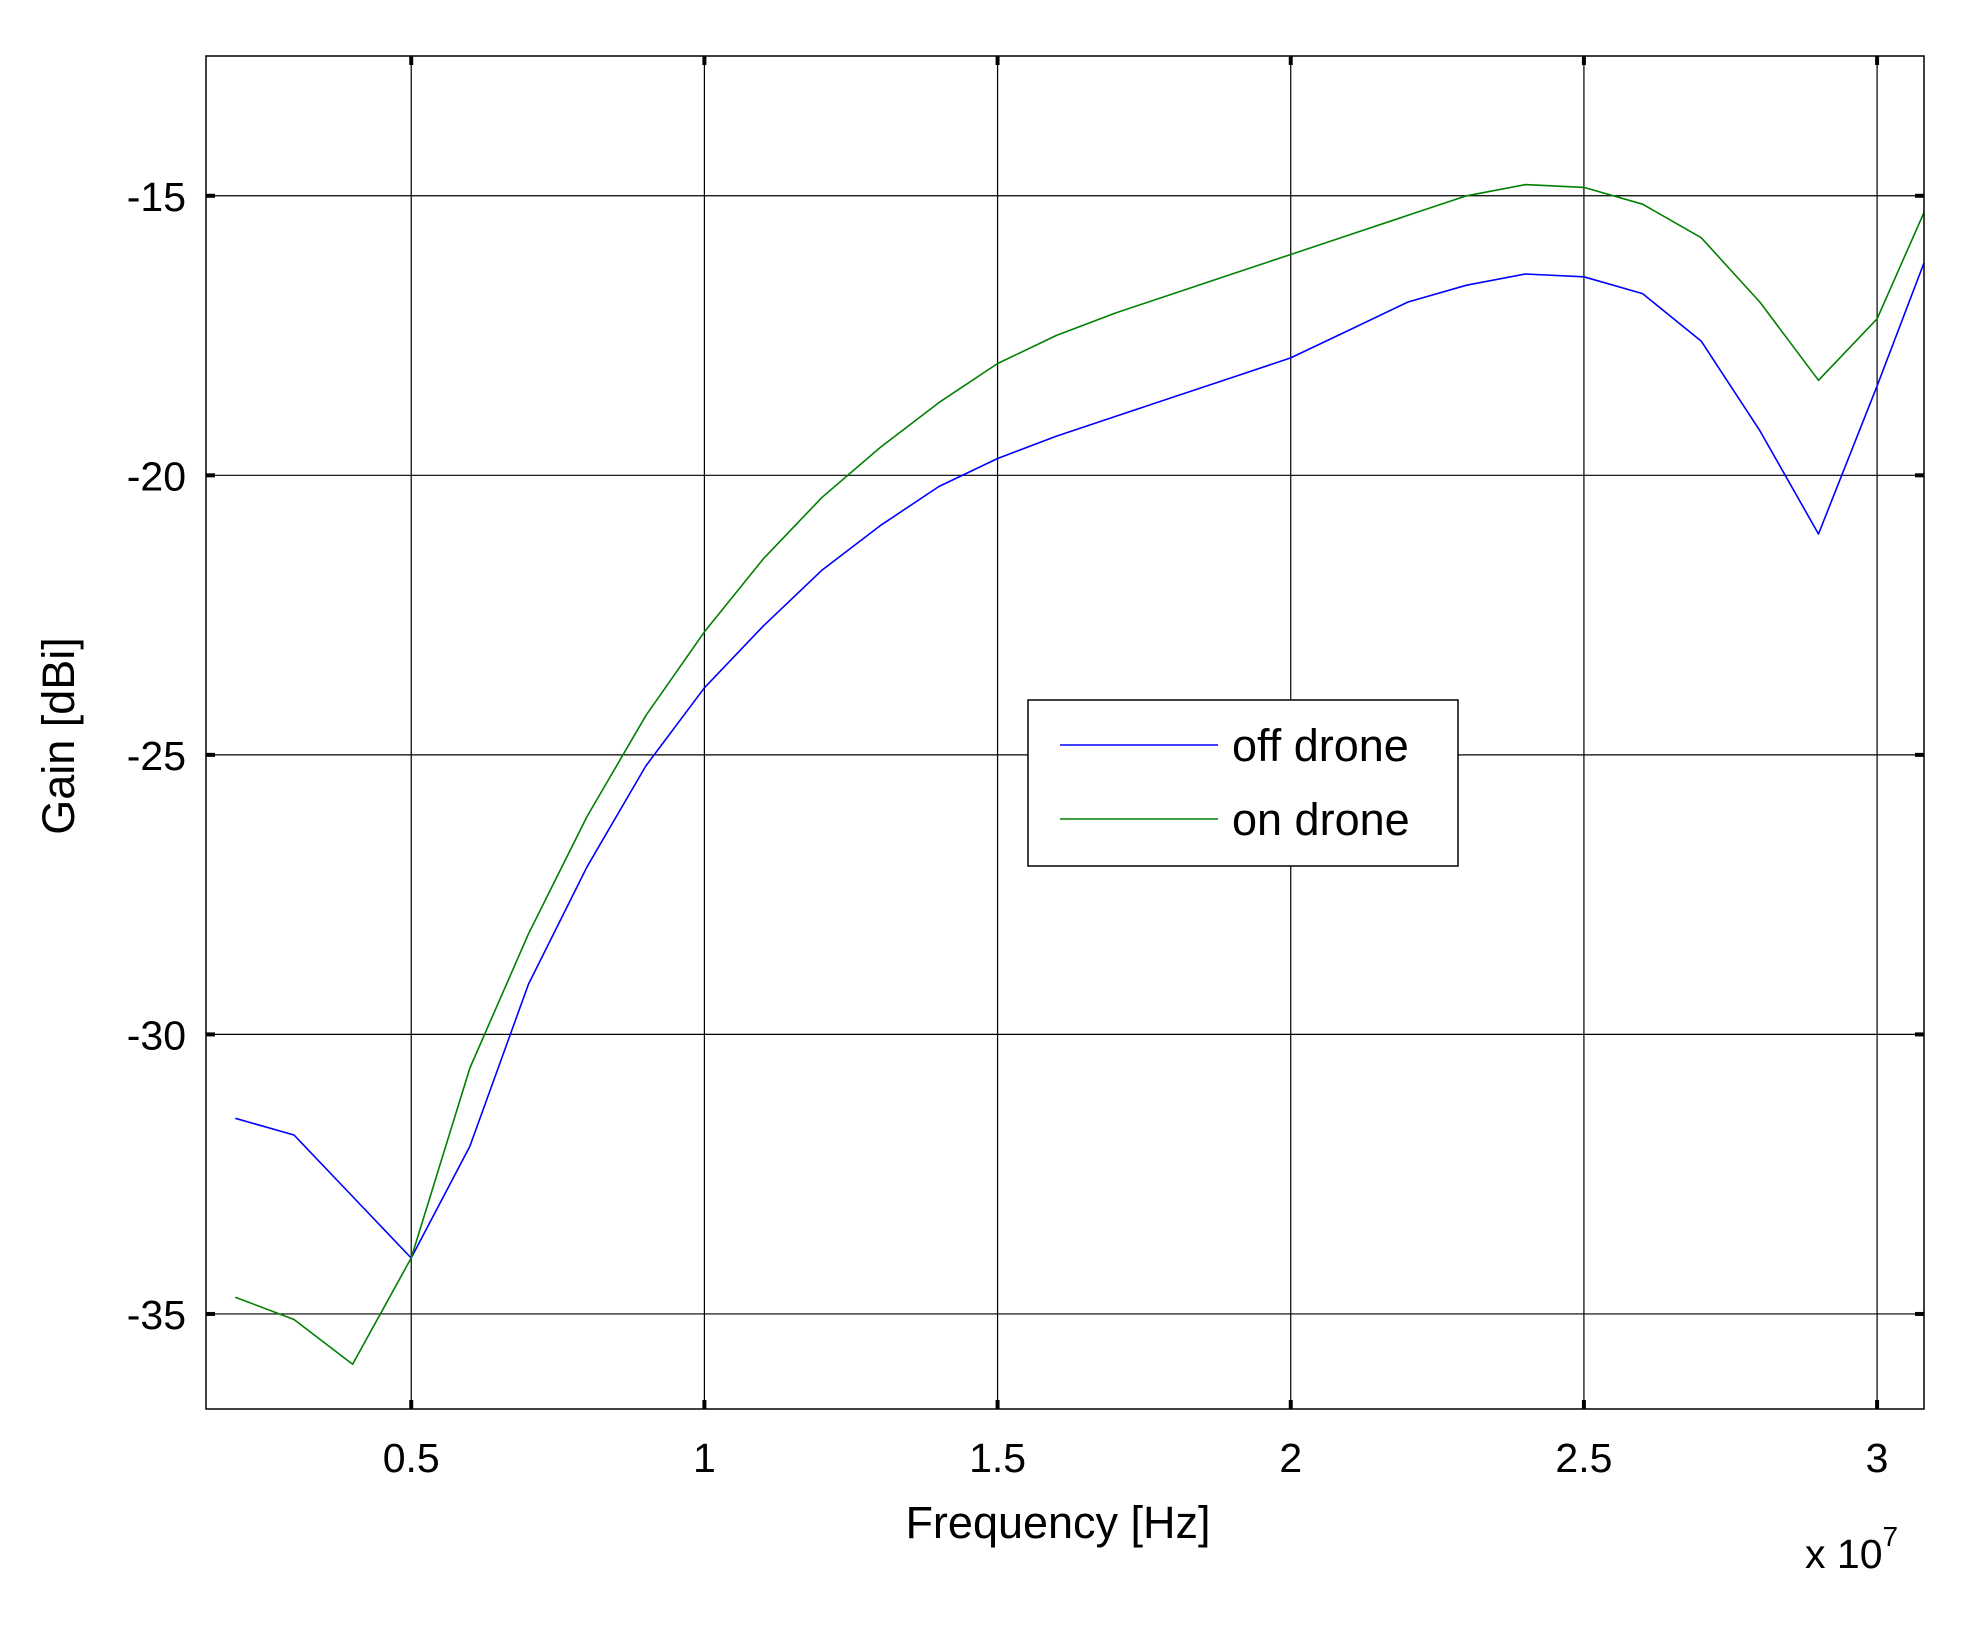 This screenshot has width=1964, height=1626. What do you see at coordinates (156, 476) in the screenshot?
I see `y-tick-label: -20` at bounding box center [156, 476].